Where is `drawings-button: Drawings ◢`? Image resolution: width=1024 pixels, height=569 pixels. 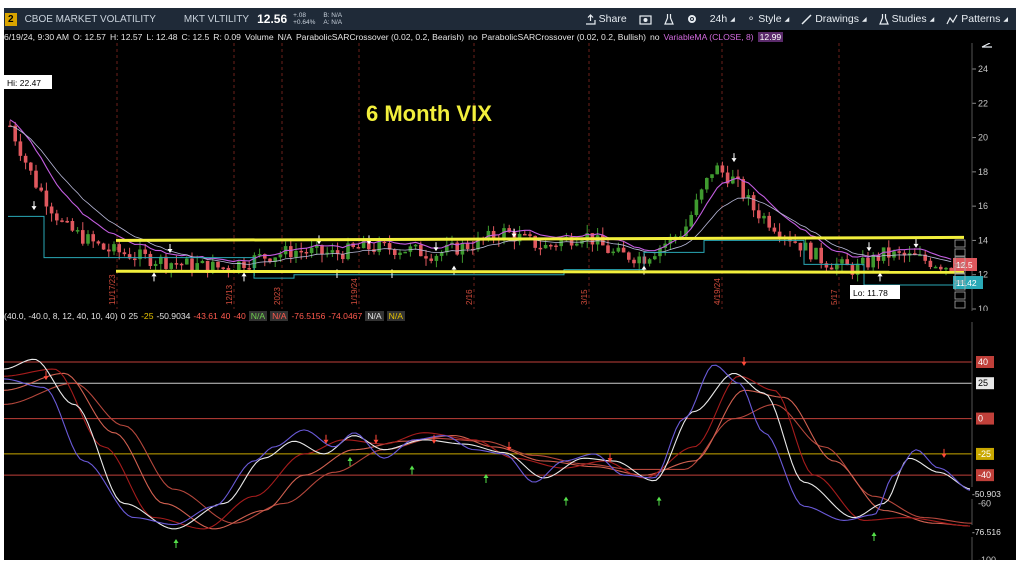 drawings-button: Drawings ◢ is located at coordinates (834, 19).